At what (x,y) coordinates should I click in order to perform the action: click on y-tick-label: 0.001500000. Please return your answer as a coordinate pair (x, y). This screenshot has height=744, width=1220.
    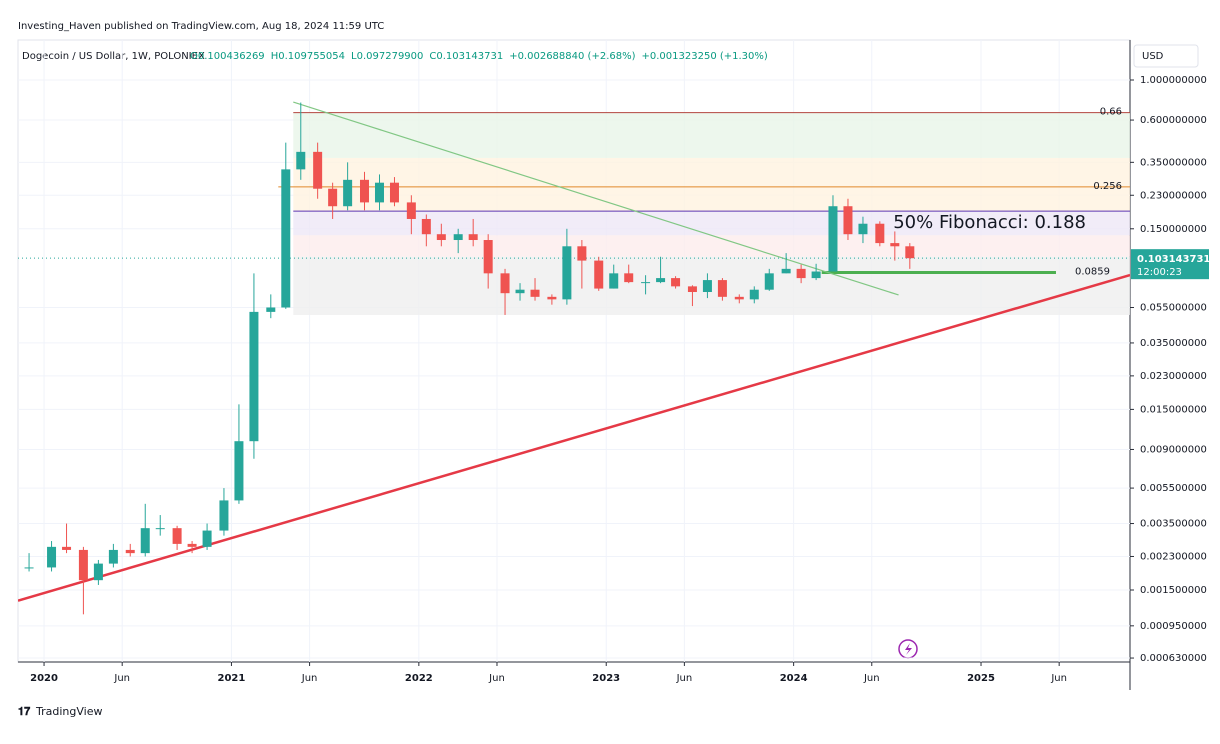
    Looking at the image, I should click on (1173, 590).